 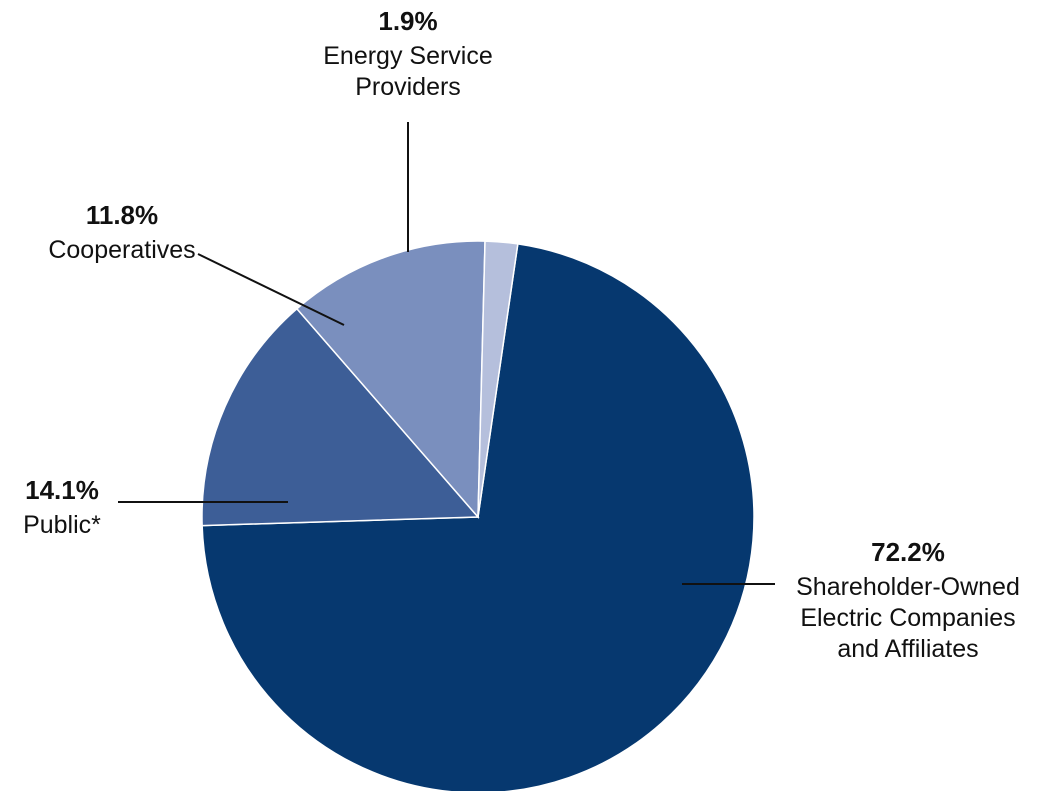 What do you see at coordinates (907, 649) in the screenshot?
I see `category-label-shareholder-owned-electric-companies-and-affiliates-line-3: and Affiliates` at bounding box center [907, 649].